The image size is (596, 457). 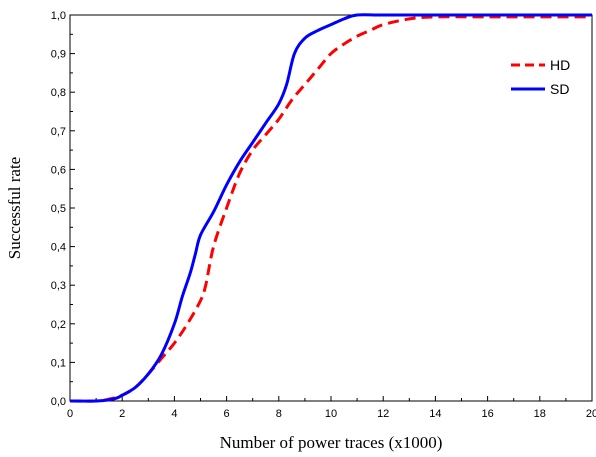 I want to click on x-tick-label: 8, so click(x=279, y=414).